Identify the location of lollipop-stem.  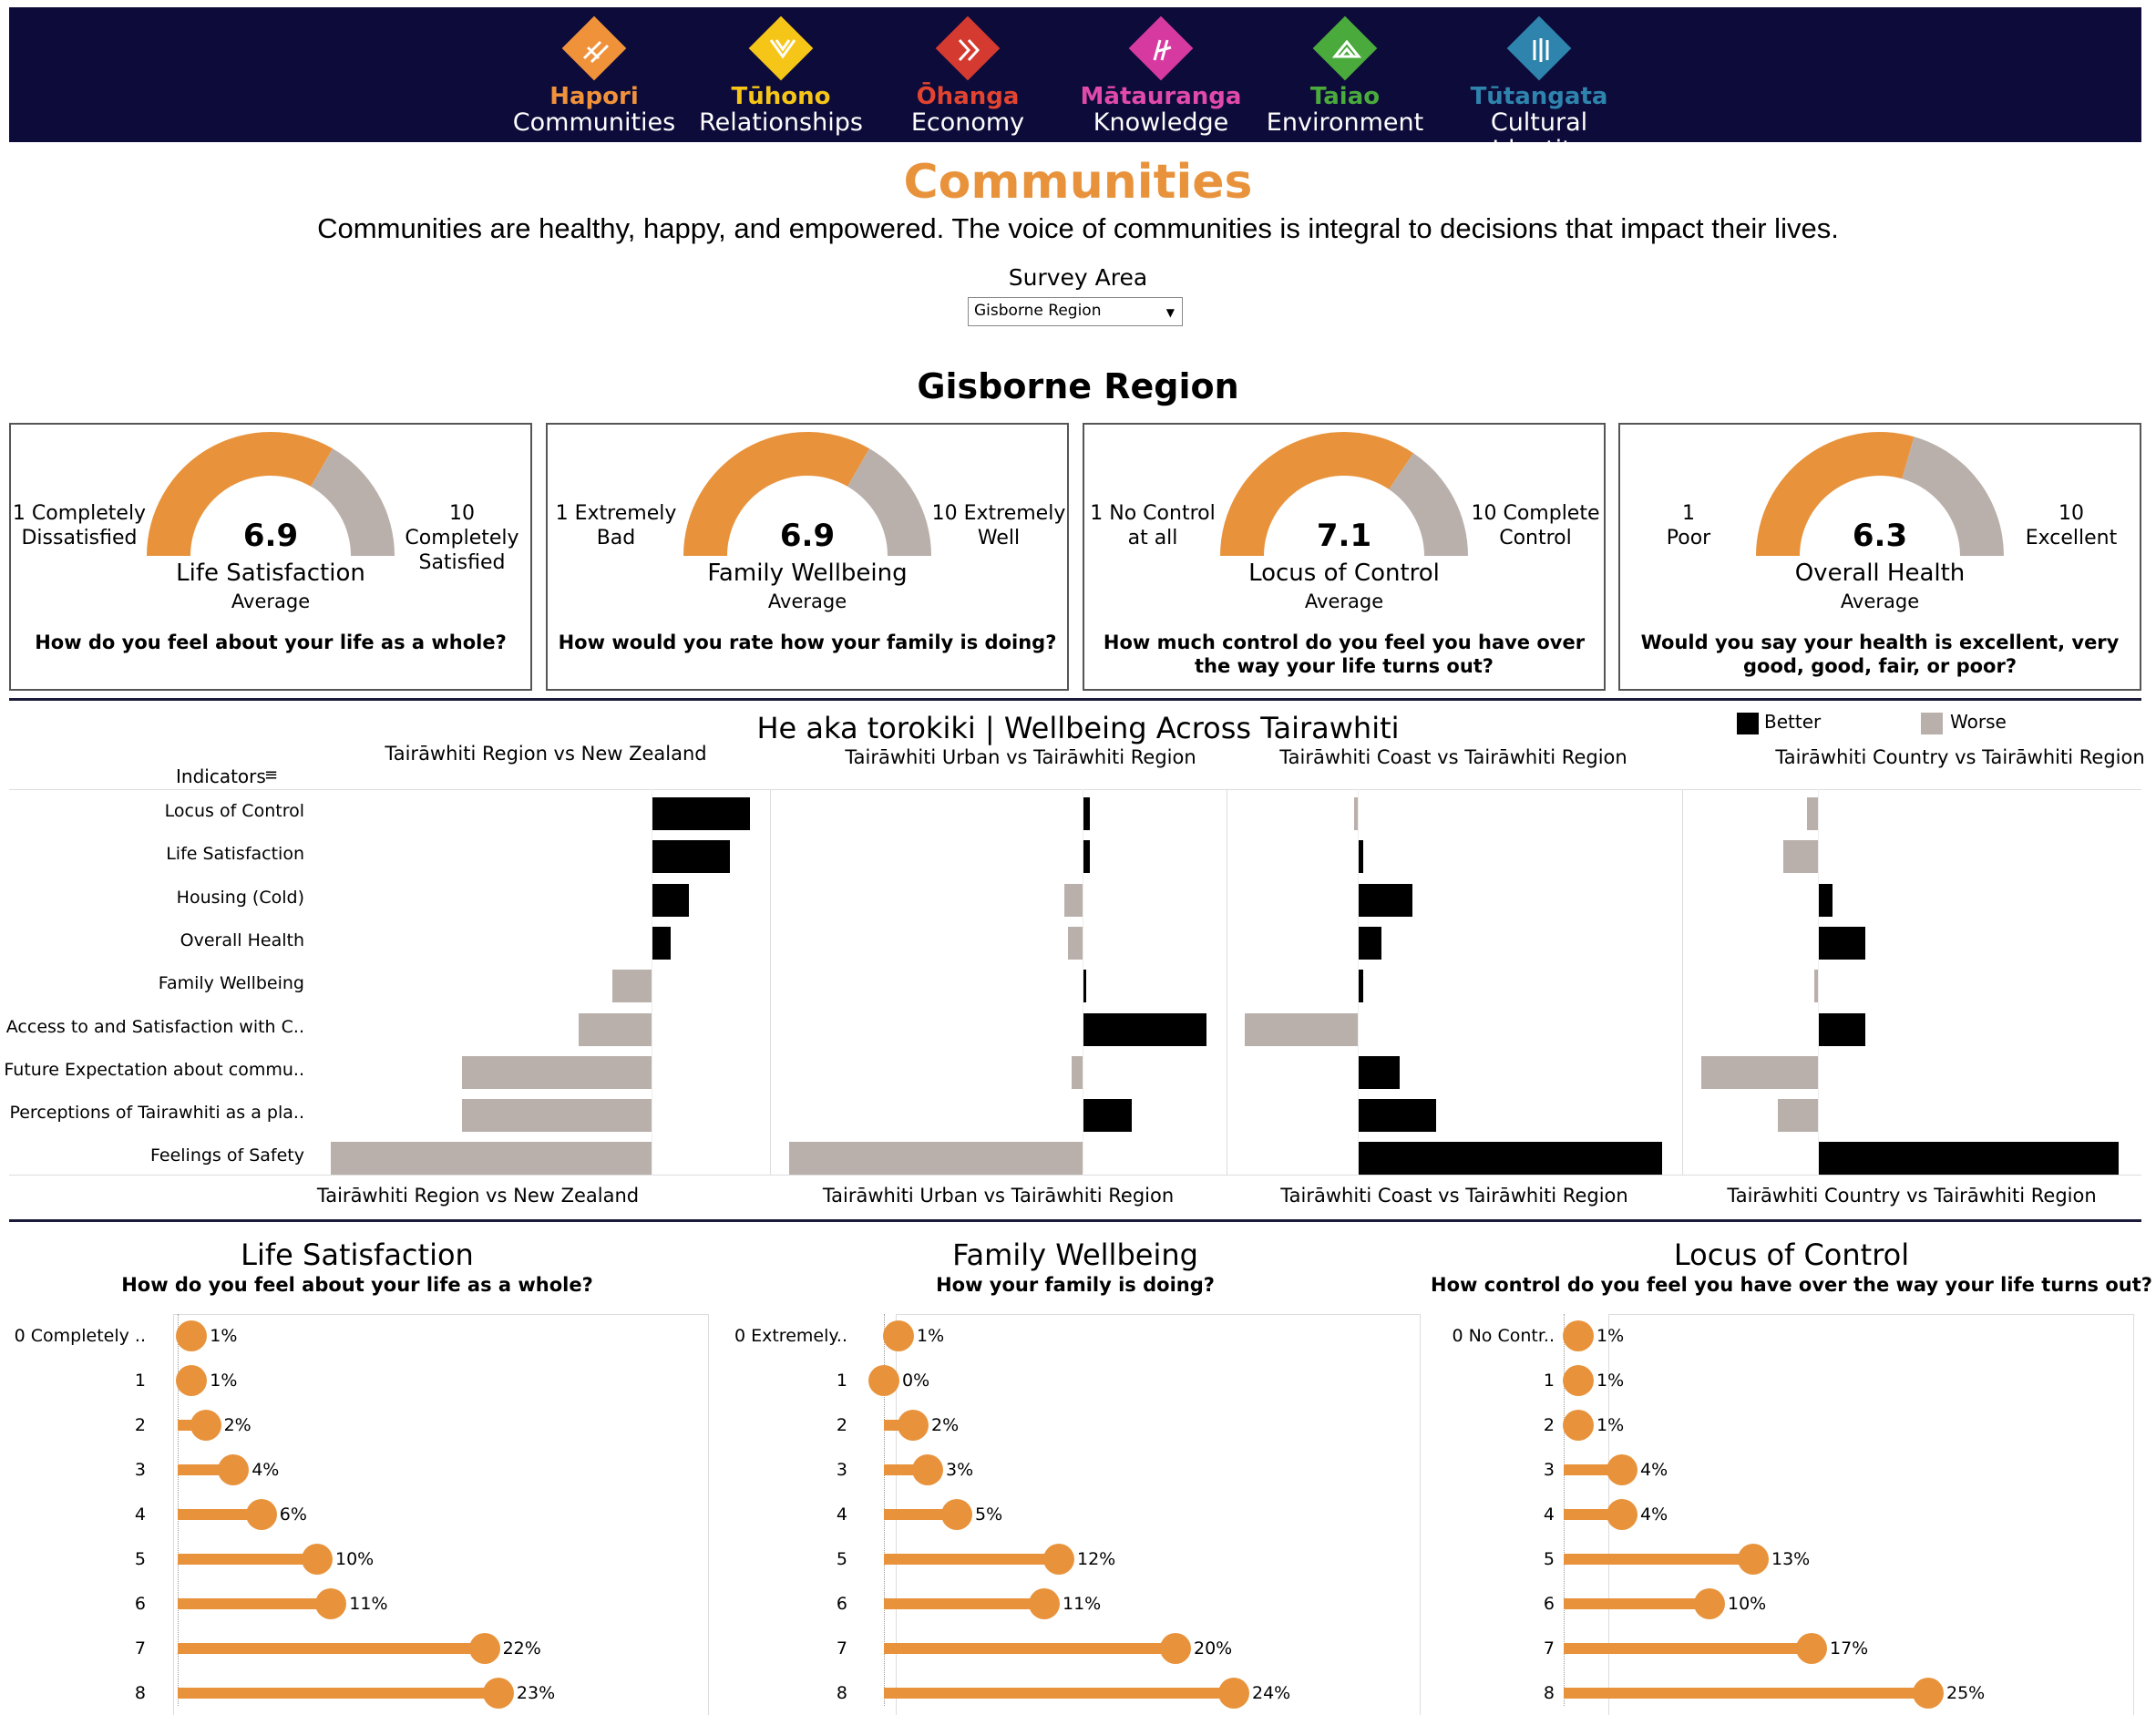
(1636, 1603).